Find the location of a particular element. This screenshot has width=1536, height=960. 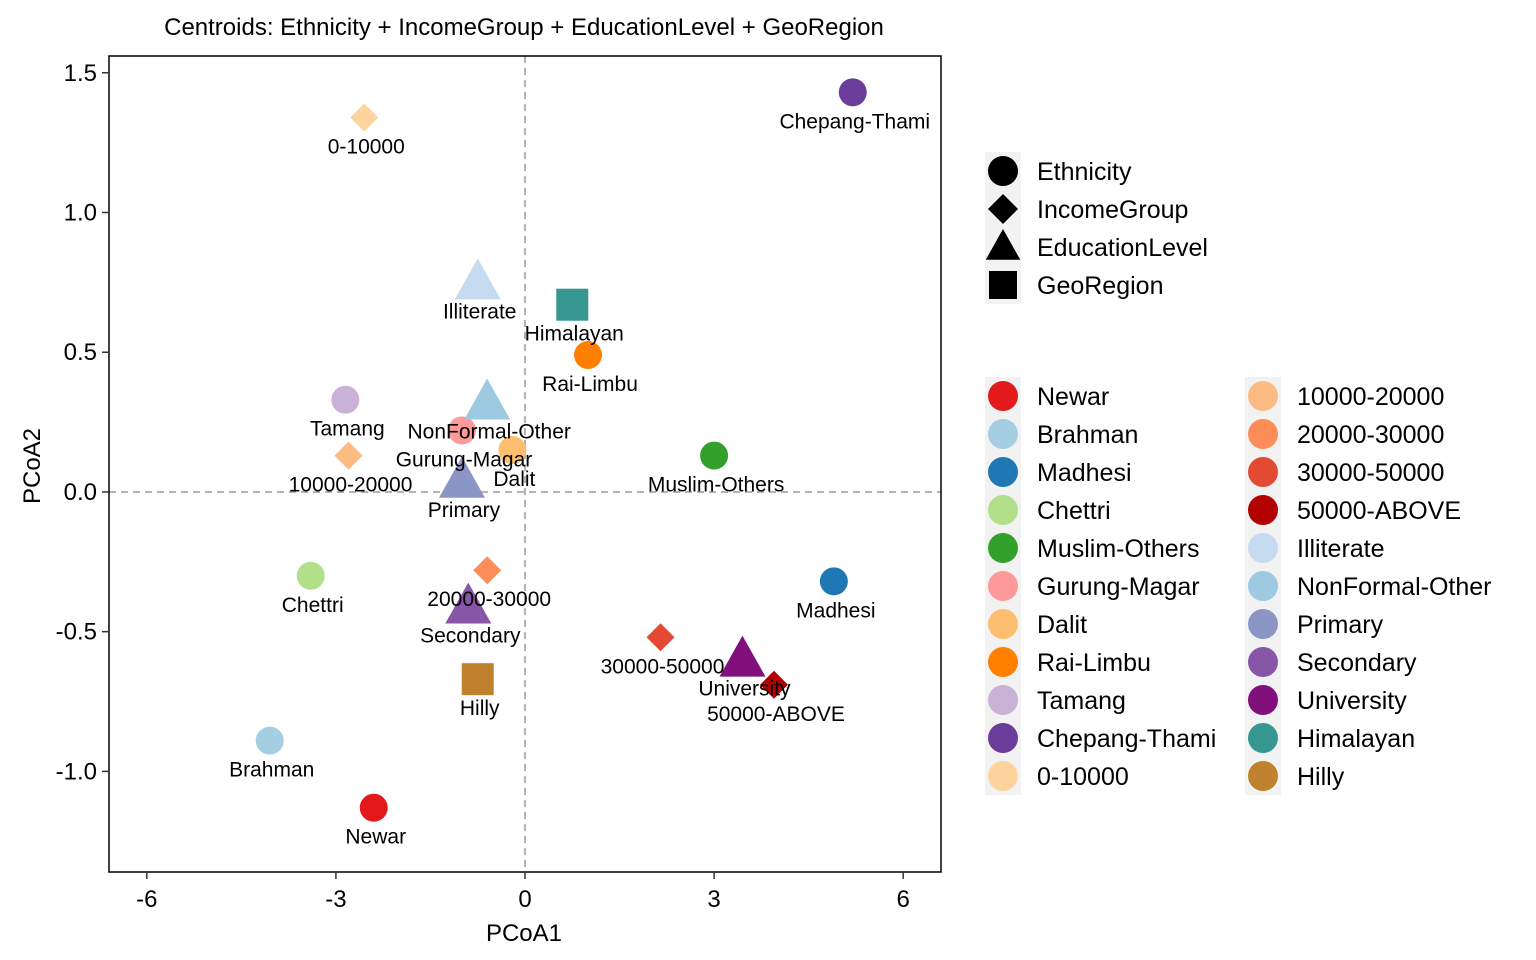

color-legend-label: Gurung-Magar is located at coordinates (1118, 587).